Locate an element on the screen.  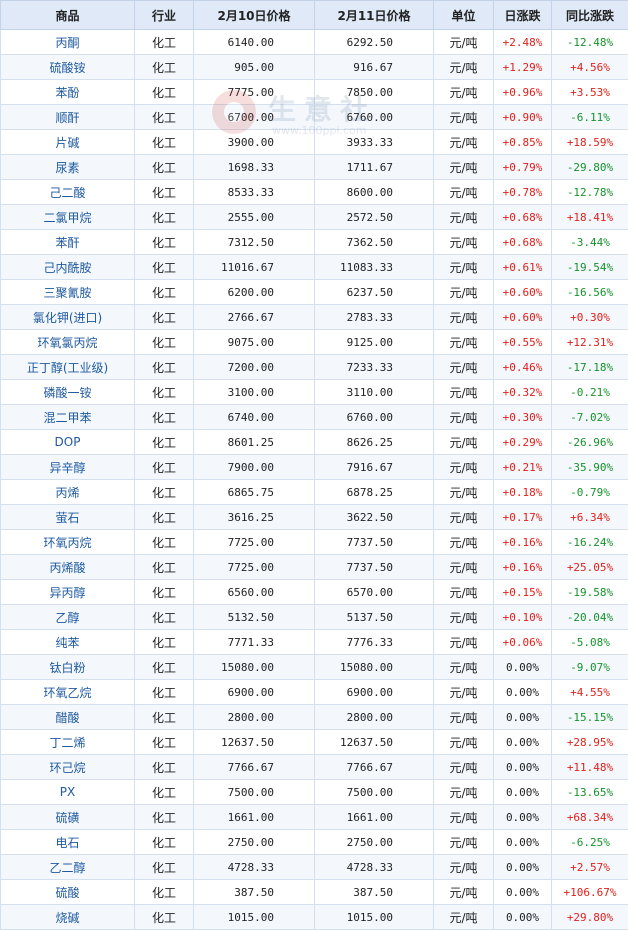
table-row: 丁二烯 化工 12637.50 12637.50 元/吨 0.00% +28.95% is located at coordinates (314, 742).